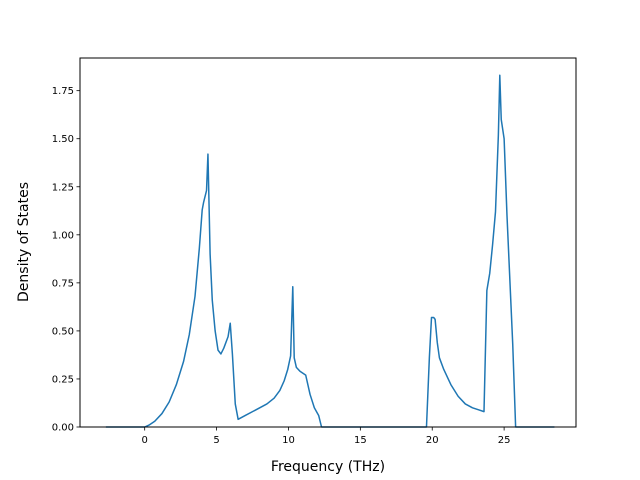  What do you see at coordinates (63, 331) in the screenshot?
I see `y-tick-label: 0.50` at bounding box center [63, 331].